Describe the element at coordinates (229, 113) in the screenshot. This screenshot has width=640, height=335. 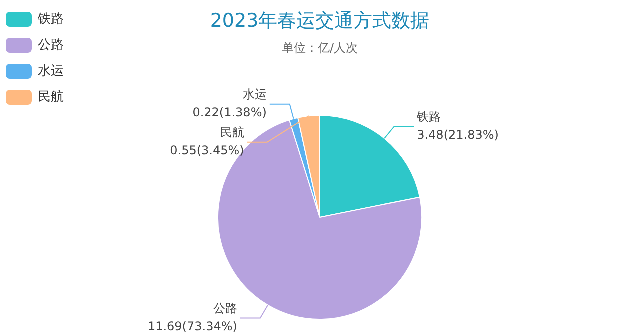
I see `data-label: 0.22(1.38%)` at that location.